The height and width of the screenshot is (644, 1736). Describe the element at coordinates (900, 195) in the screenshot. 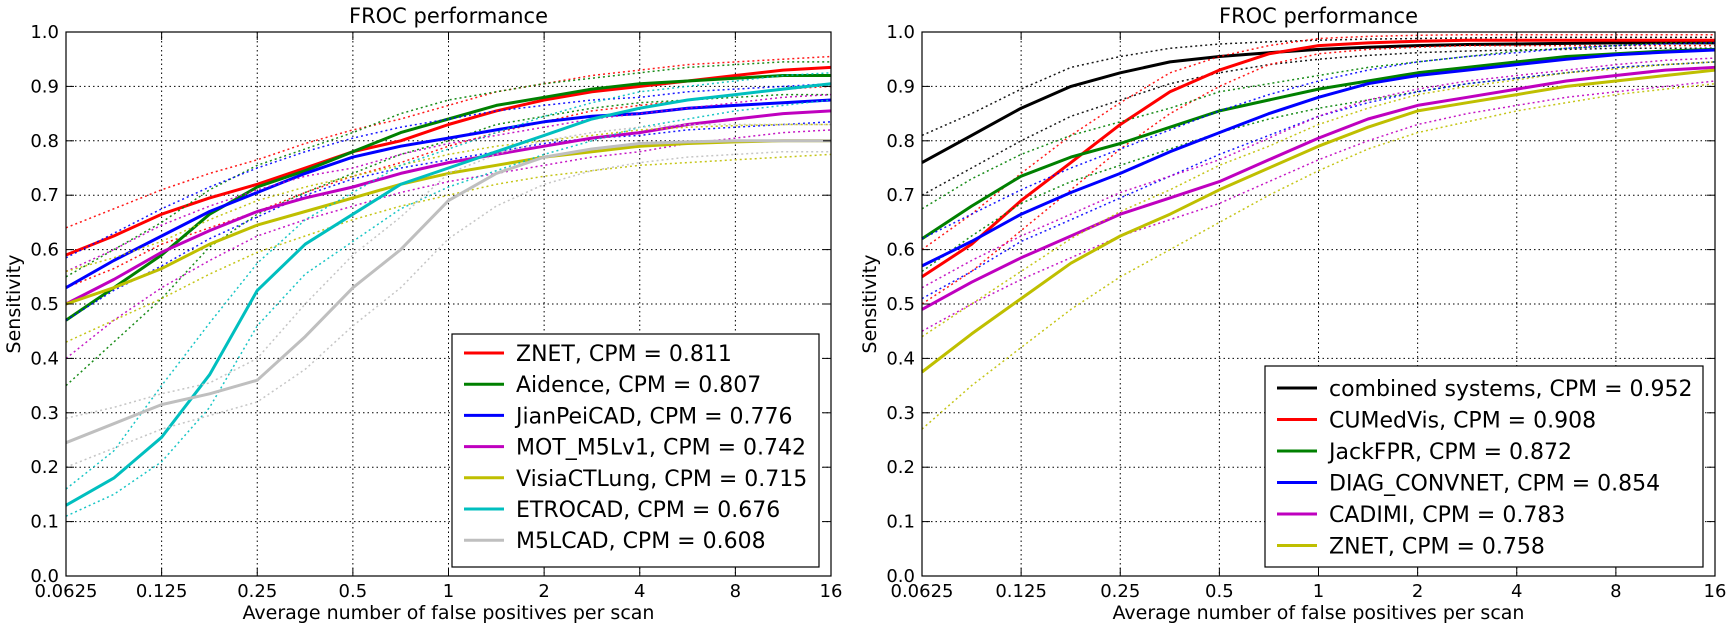

I see `y-tick-label: 0.7` at that location.